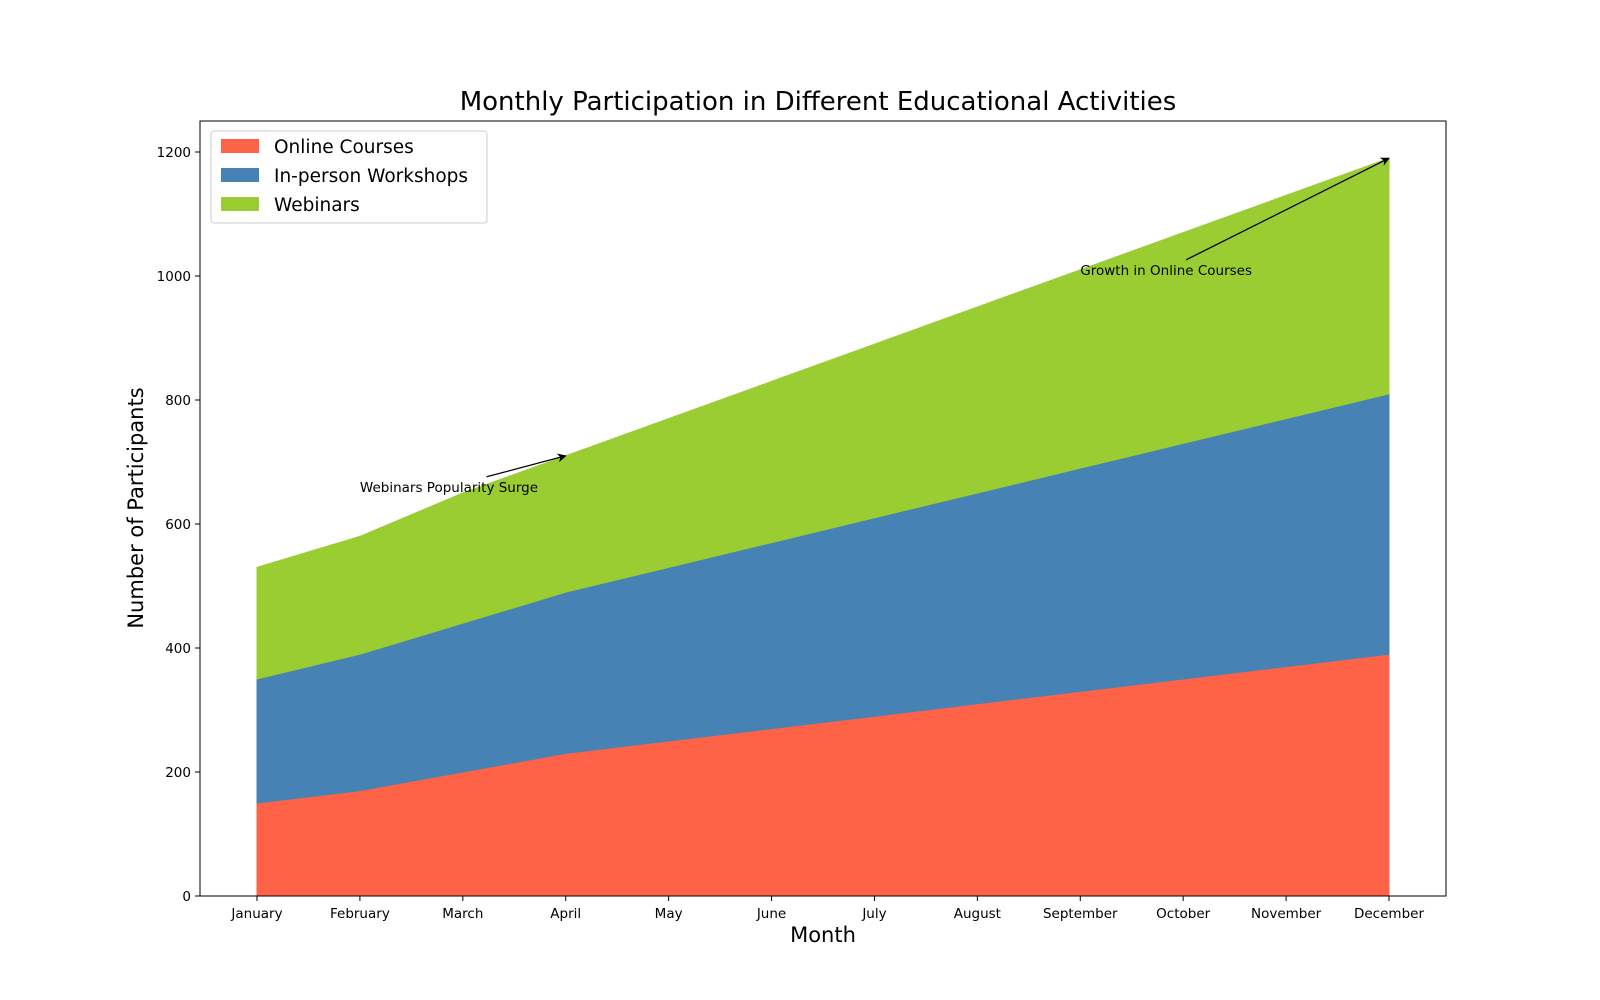 This screenshot has width=1600, height=1000. I want to click on x-tick-label: December, so click(1389, 914).